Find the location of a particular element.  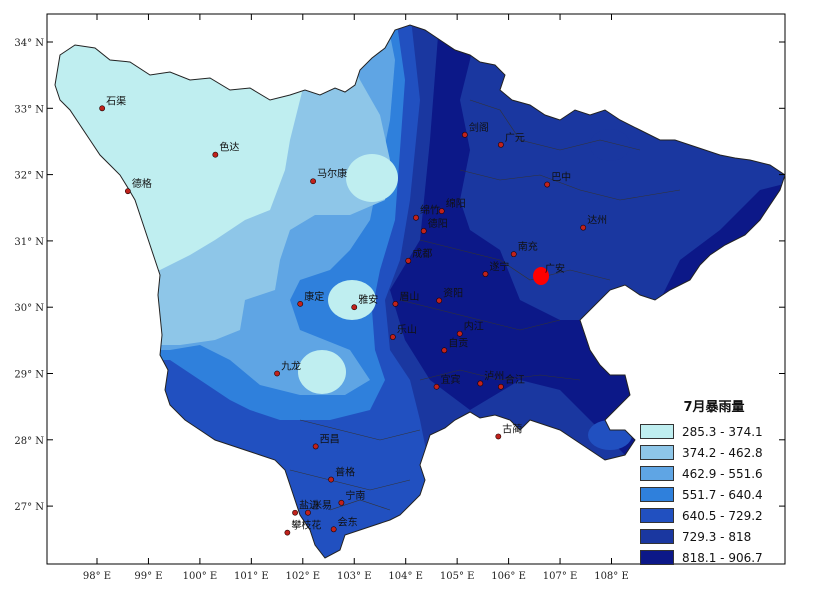

legend-label: 374.2 - 462.8 is located at coordinates (722, 452).